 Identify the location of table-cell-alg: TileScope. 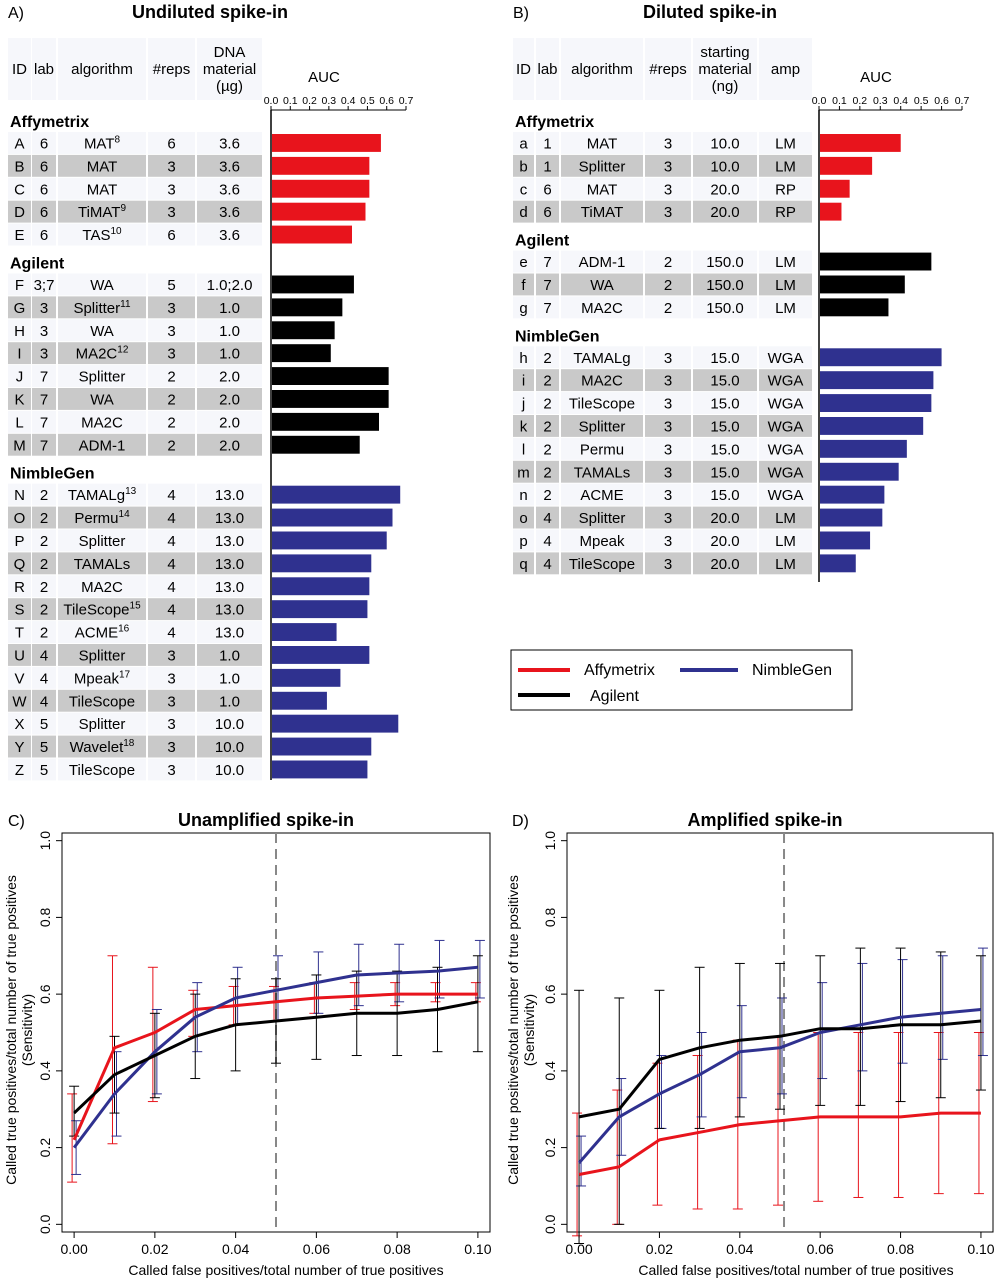
(602, 564).